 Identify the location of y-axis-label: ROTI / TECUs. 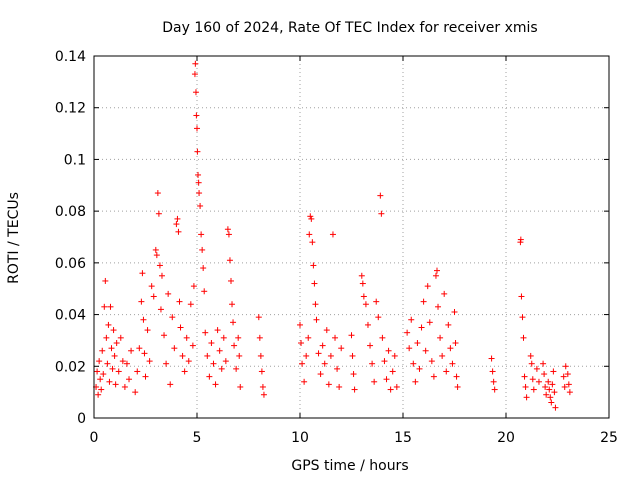
(14, 238).